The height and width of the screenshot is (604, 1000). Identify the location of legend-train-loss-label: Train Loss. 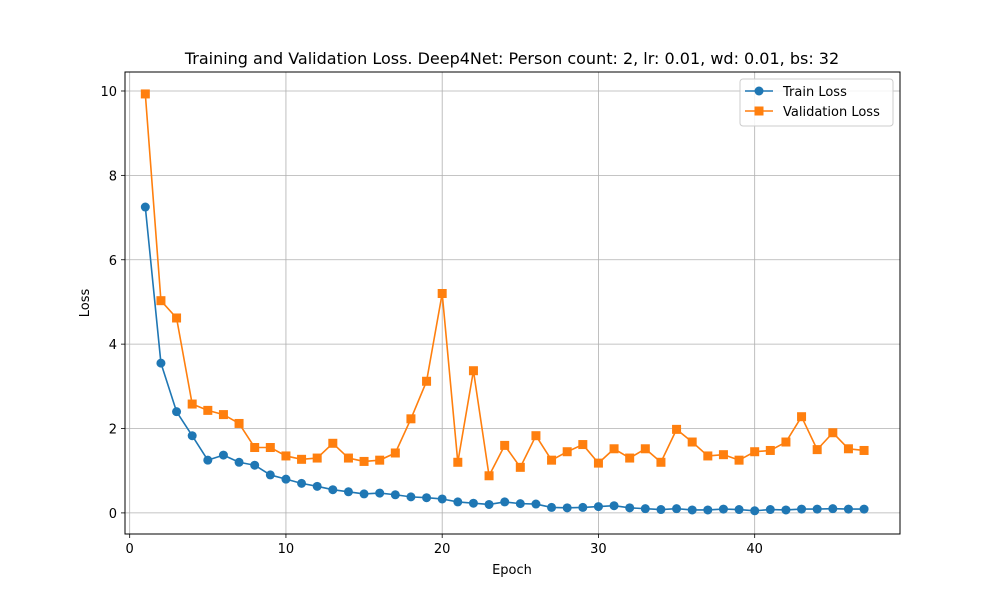
(814, 92).